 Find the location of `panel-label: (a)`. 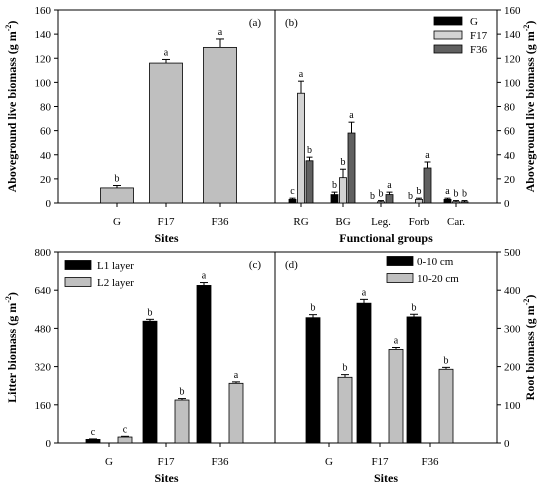

panel-label: (a) is located at coordinates (255, 23).